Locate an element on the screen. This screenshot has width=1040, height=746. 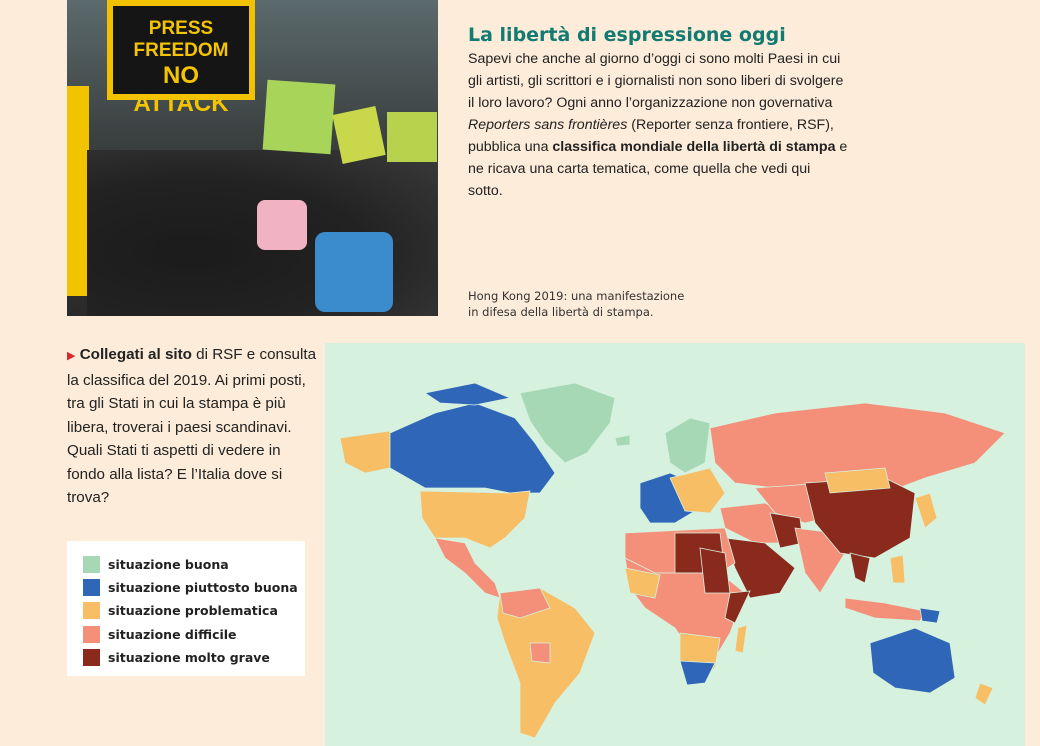
legend-item: situazione buona is located at coordinates (194, 564).